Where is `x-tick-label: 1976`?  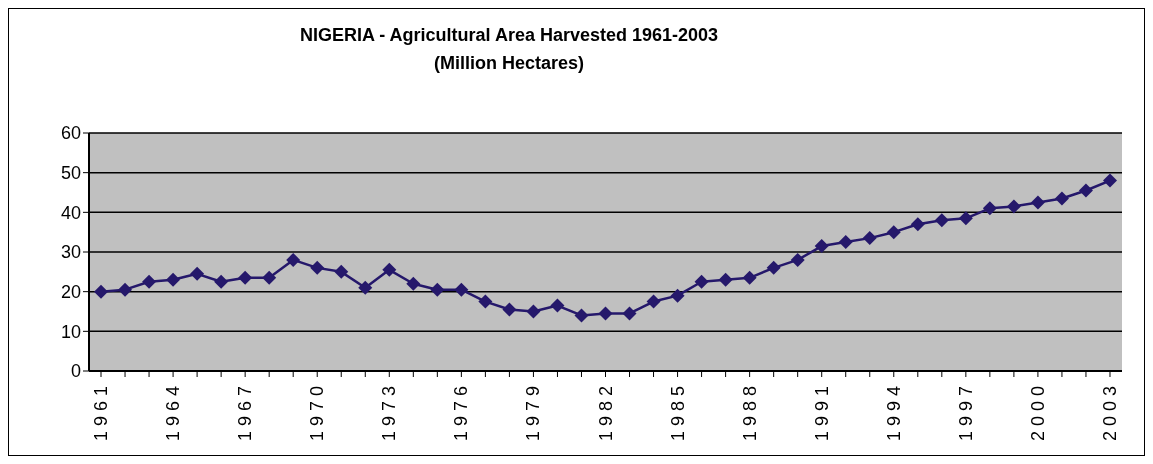 x-tick-label: 1976 is located at coordinates (461, 411).